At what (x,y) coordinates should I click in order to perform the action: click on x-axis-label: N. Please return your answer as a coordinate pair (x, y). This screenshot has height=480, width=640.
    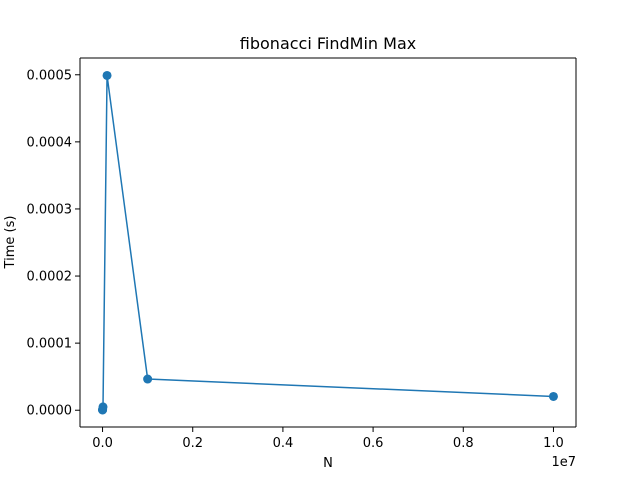
    Looking at the image, I should click on (328, 463).